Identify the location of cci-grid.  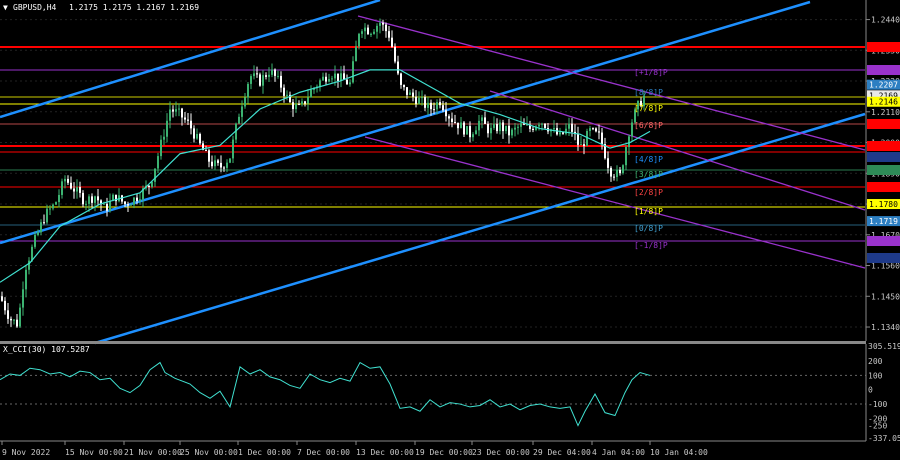
(433, 389).